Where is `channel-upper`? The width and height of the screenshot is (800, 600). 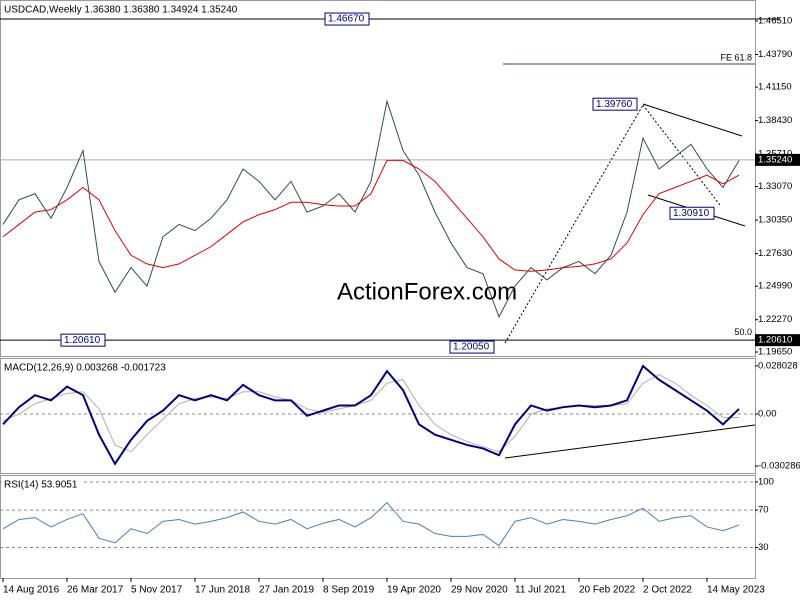
channel-upper is located at coordinates (692, 120).